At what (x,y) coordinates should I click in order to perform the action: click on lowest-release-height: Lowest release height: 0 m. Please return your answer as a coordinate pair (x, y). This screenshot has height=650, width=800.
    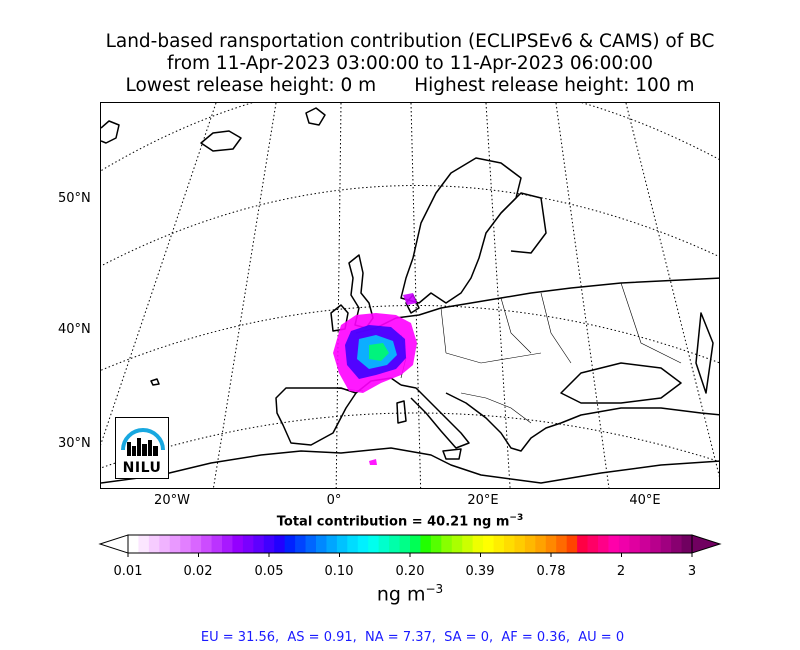
    Looking at the image, I should click on (251, 85).